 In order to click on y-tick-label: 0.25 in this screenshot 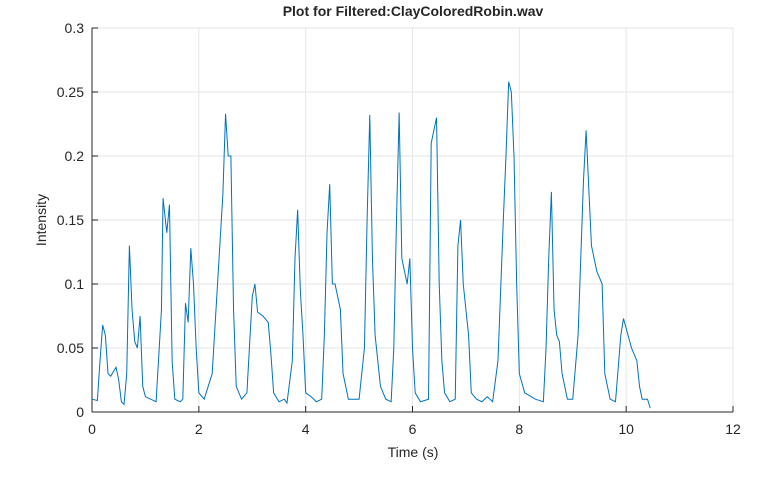, I will do `click(70, 92)`.